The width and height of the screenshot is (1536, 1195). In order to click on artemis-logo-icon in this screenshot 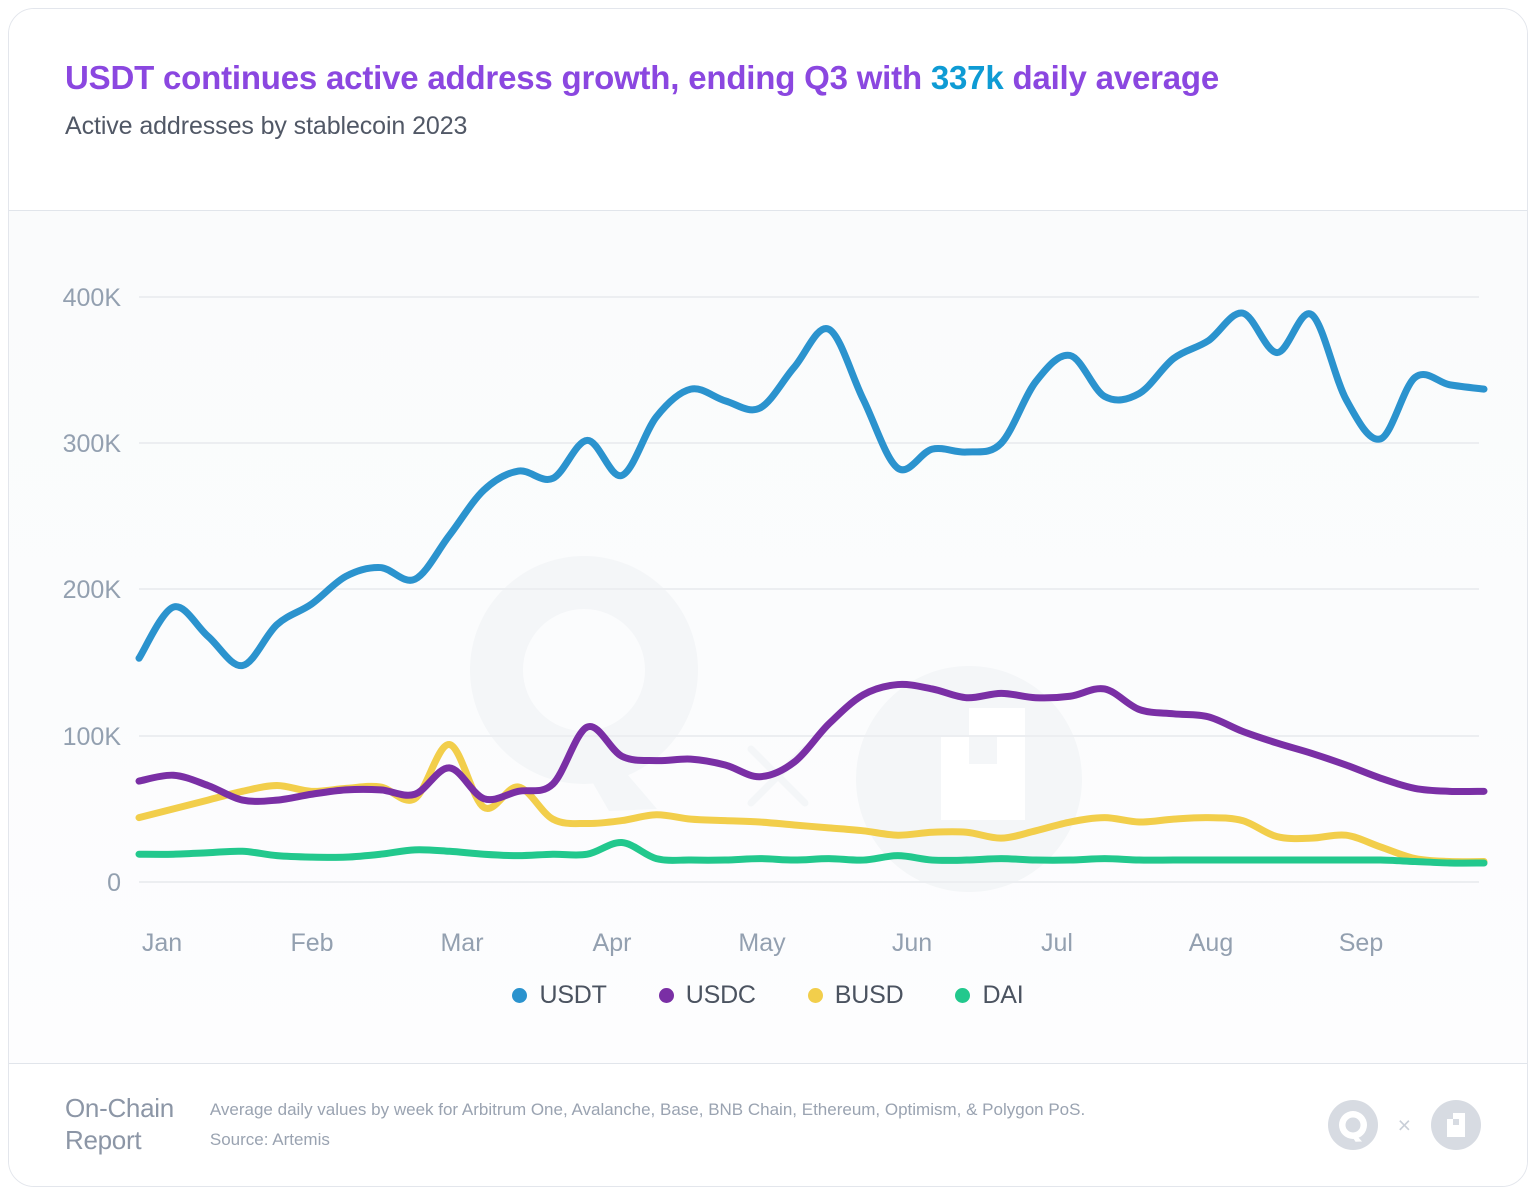, I will do `click(1456, 1125)`.